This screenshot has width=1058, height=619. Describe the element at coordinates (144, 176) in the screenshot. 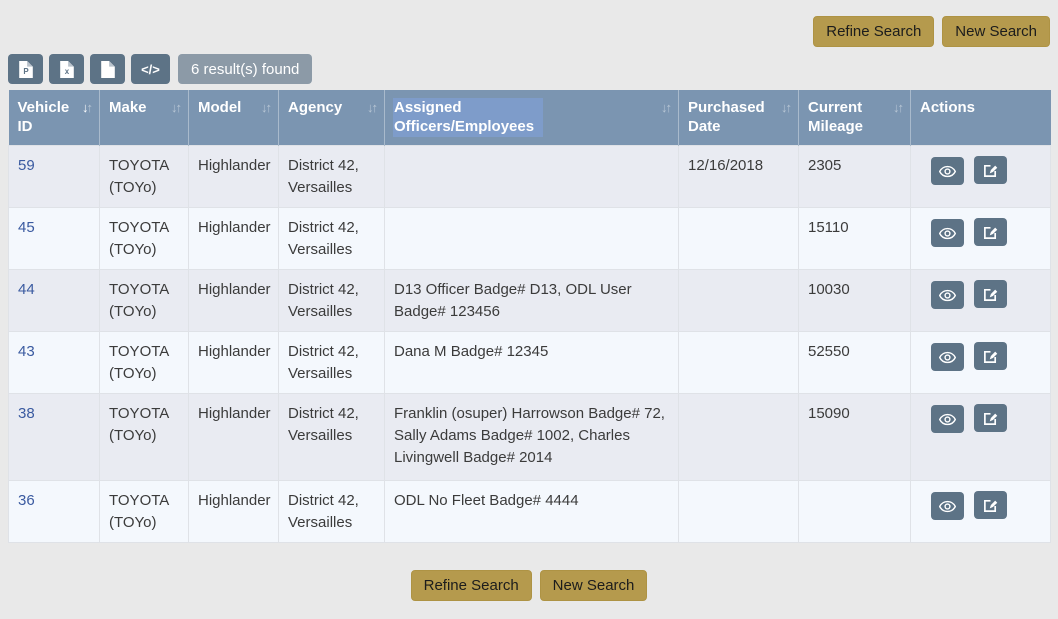

I see `make-cell: TOYOTA (TOYo)` at that location.